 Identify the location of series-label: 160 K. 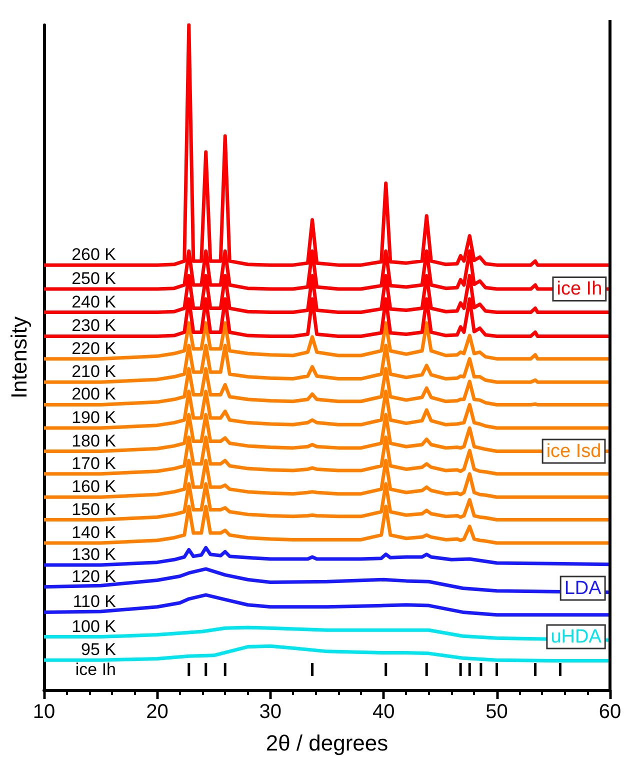
(94, 486).